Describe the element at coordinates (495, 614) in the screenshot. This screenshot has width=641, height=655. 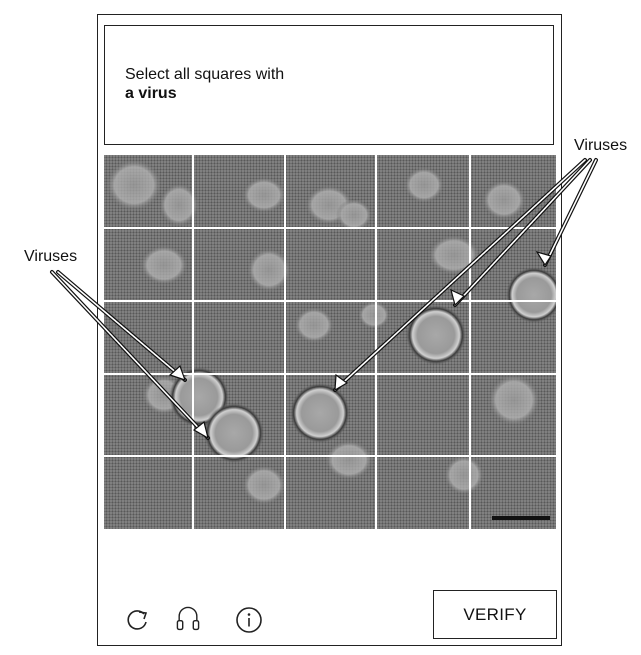
I see `verify-button: VERIFY` at that location.